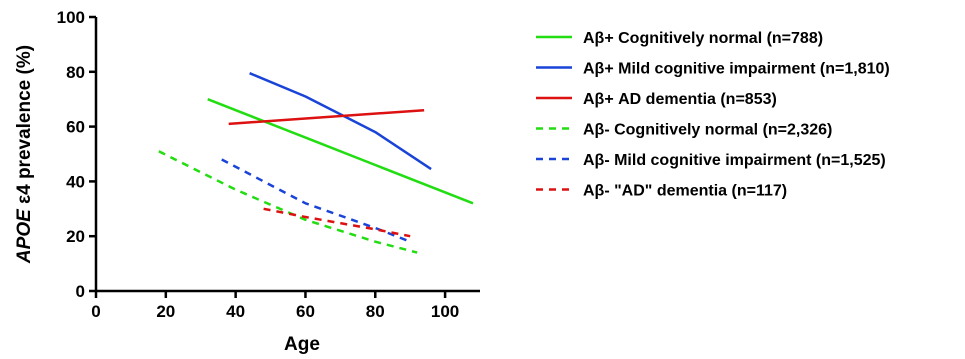 The image size is (965, 359). What do you see at coordinates (707, 130) in the screenshot?
I see `legend-label-4: Aβ- Cognitively normal (n=2,326)` at bounding box center [707, 130].